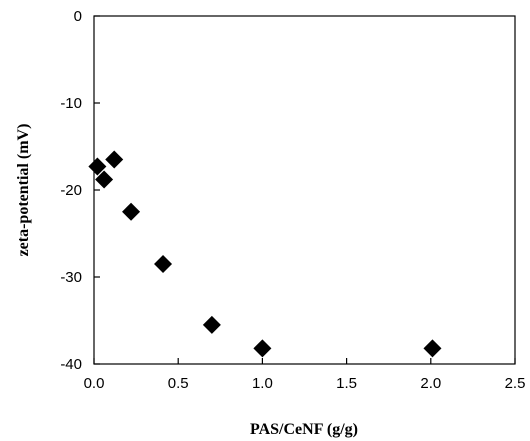 This screenshot has width=530, height=441. What do you see at coordinates (78, 16) in the screenshot?
I see `y-tick-label: 0` at bounding box center [78, 16].